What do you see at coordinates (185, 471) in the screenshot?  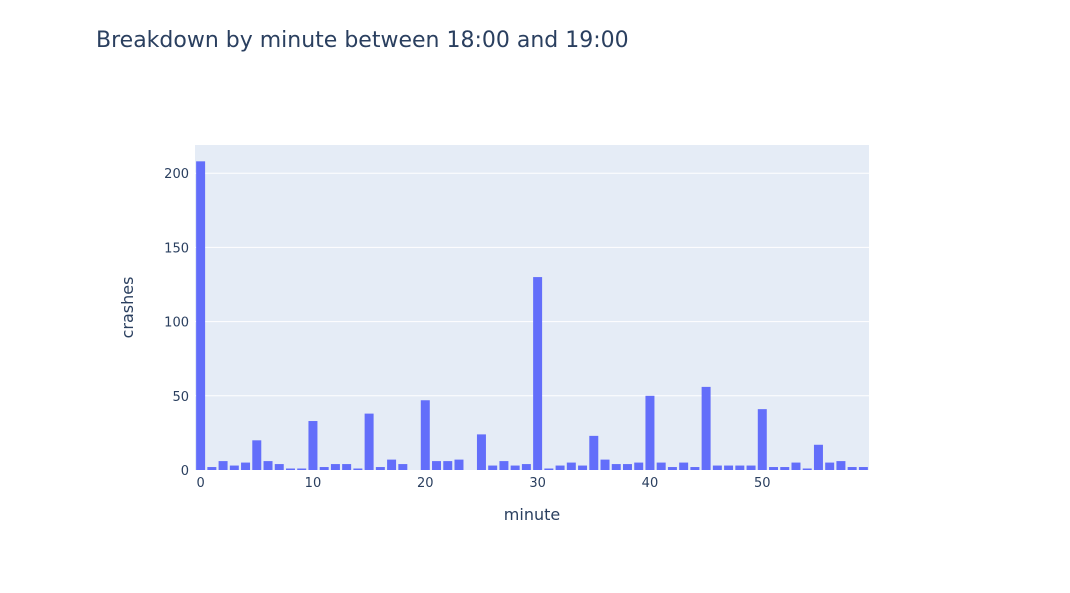 I see `y-tick-label: 0` at bounding box center [185, 471].